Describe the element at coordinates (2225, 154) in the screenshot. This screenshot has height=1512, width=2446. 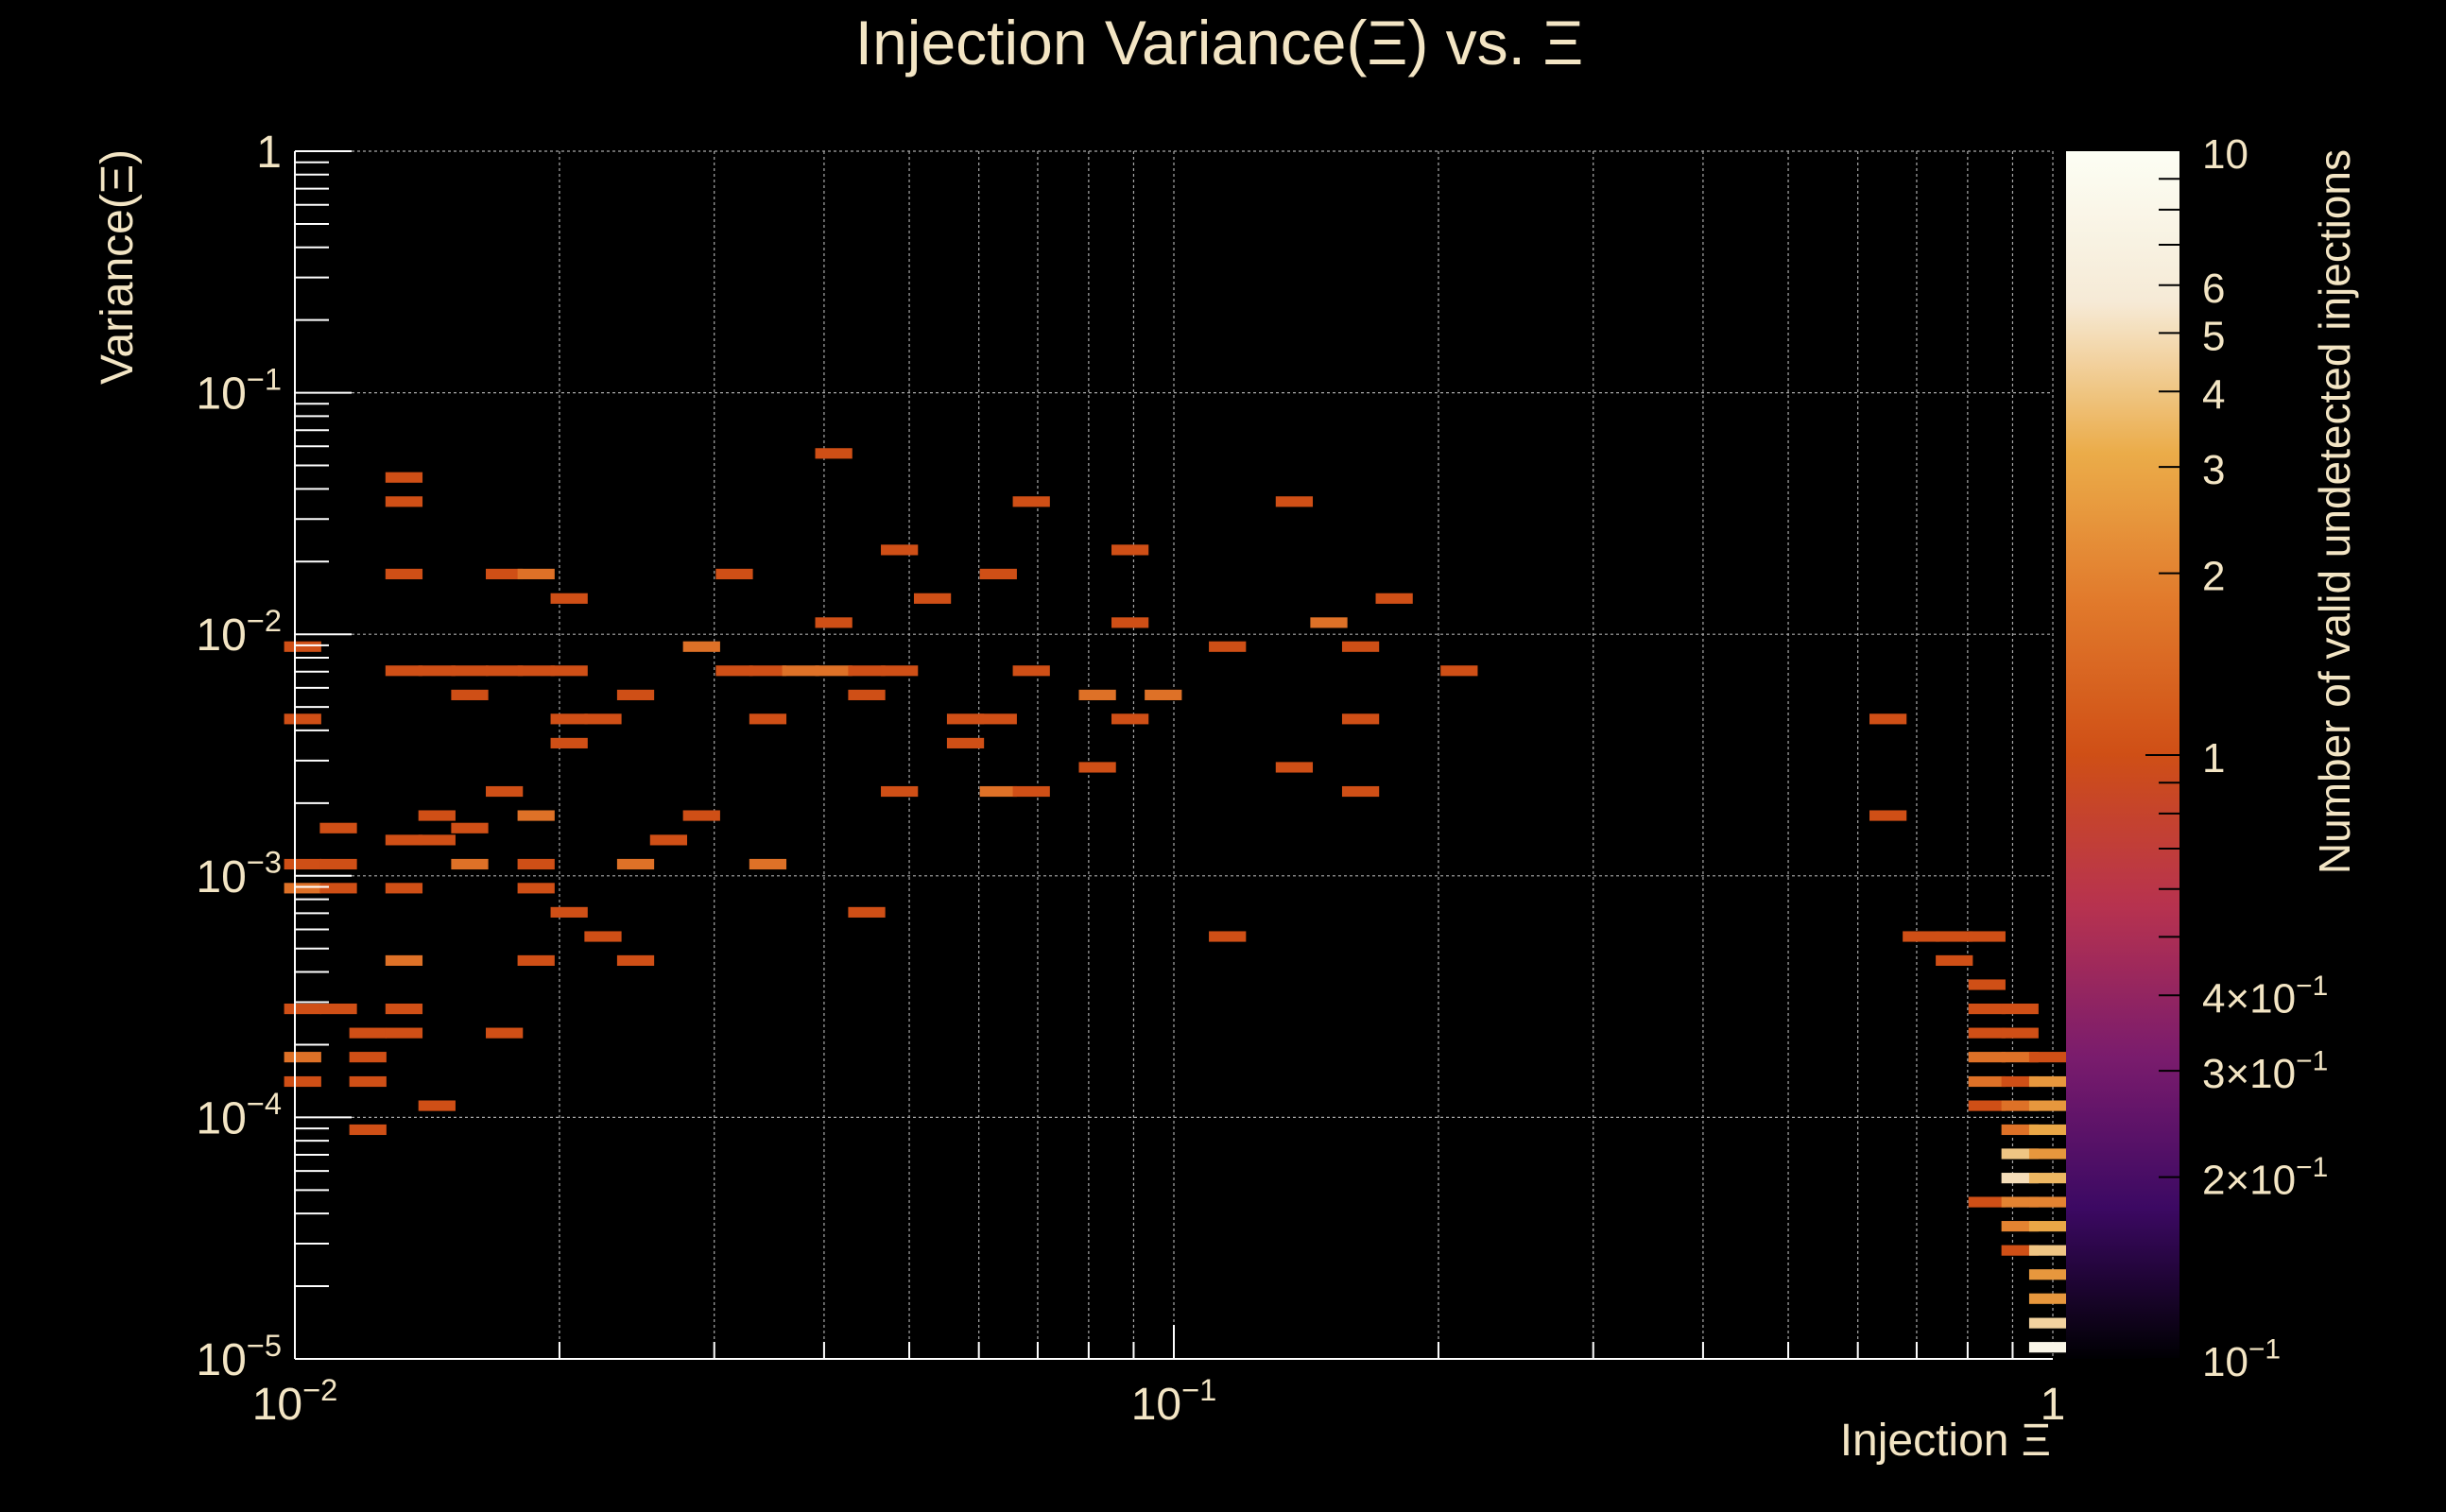
I see `colorbar-tick-label: 10` at that location.